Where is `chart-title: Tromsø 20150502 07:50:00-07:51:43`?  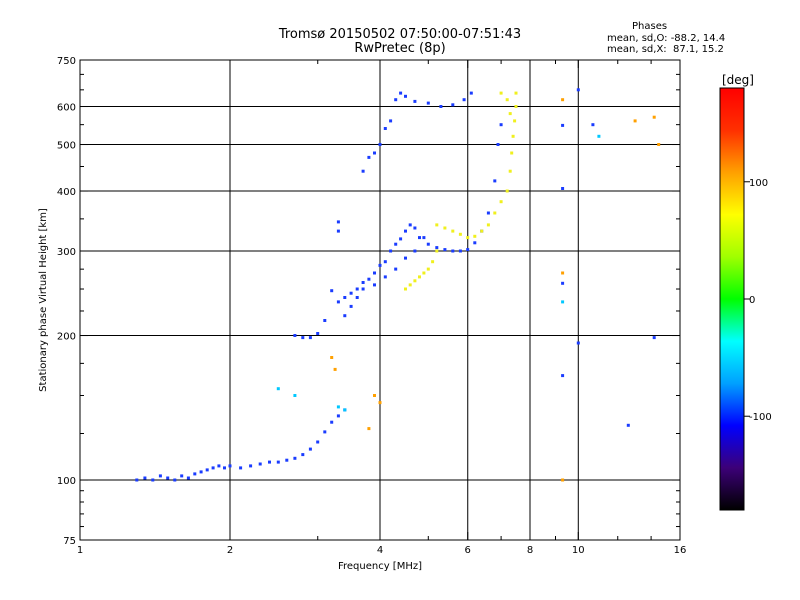 chart-title: Tromsø 20150502 07:50:00-07:51:43 is located at coordinates (400, 34).